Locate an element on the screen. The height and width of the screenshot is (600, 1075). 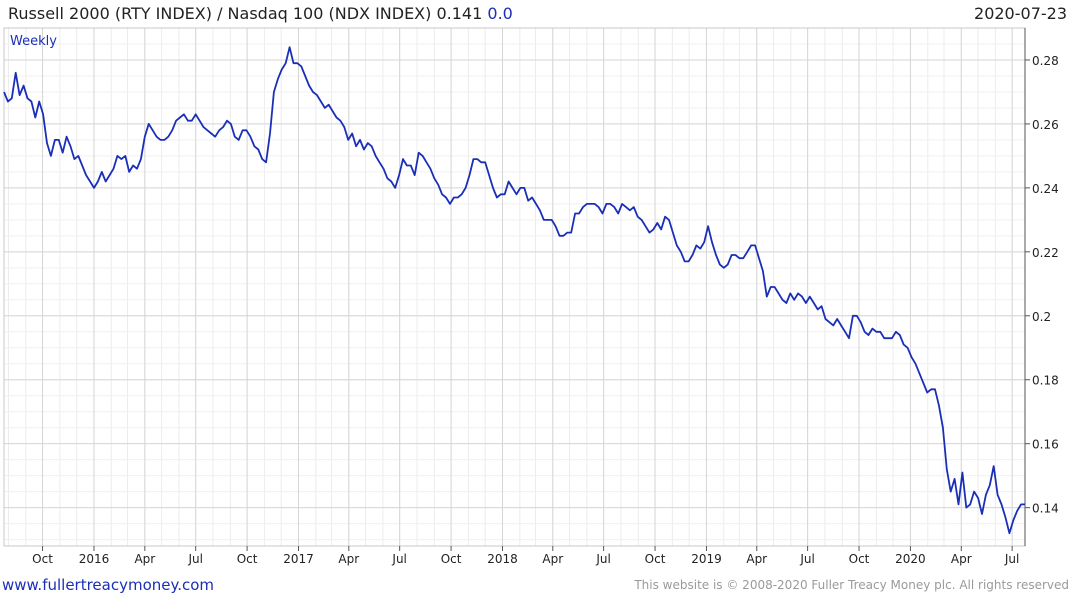
y-tick-label: 0.26 is located at coordinates (1045, 125).